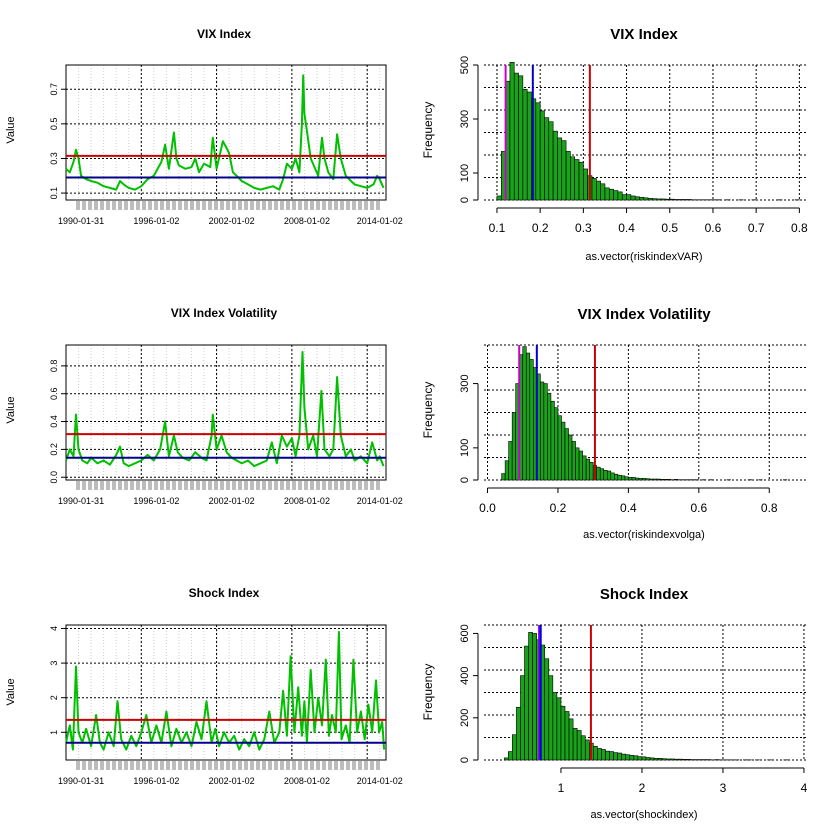  I want to click on ts-y-tick-label: 3, so click(54, 663).